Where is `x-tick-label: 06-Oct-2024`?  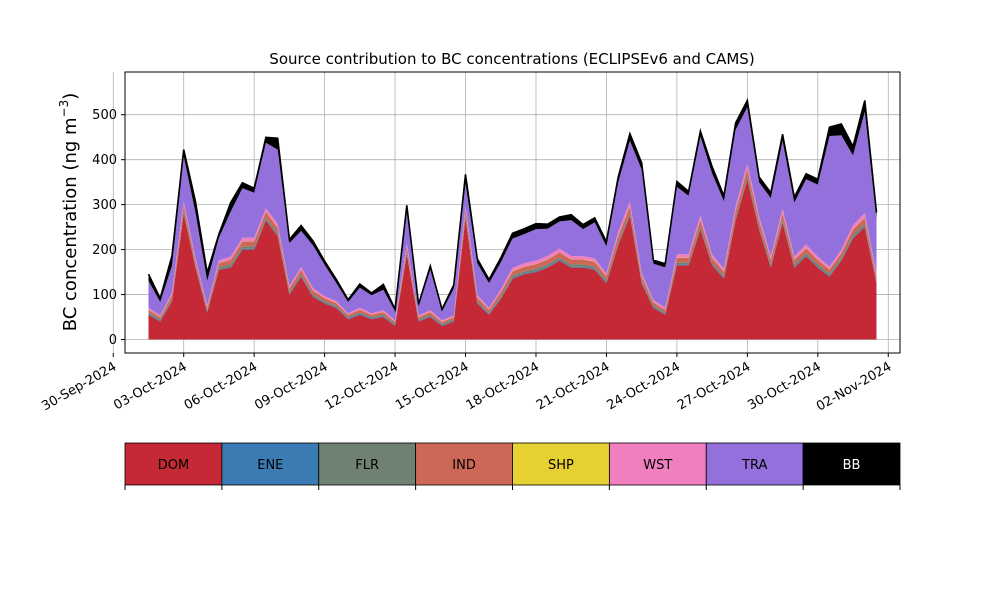 x-tick-label: 06-Oct-2024 is located at coordinates (221, 386).